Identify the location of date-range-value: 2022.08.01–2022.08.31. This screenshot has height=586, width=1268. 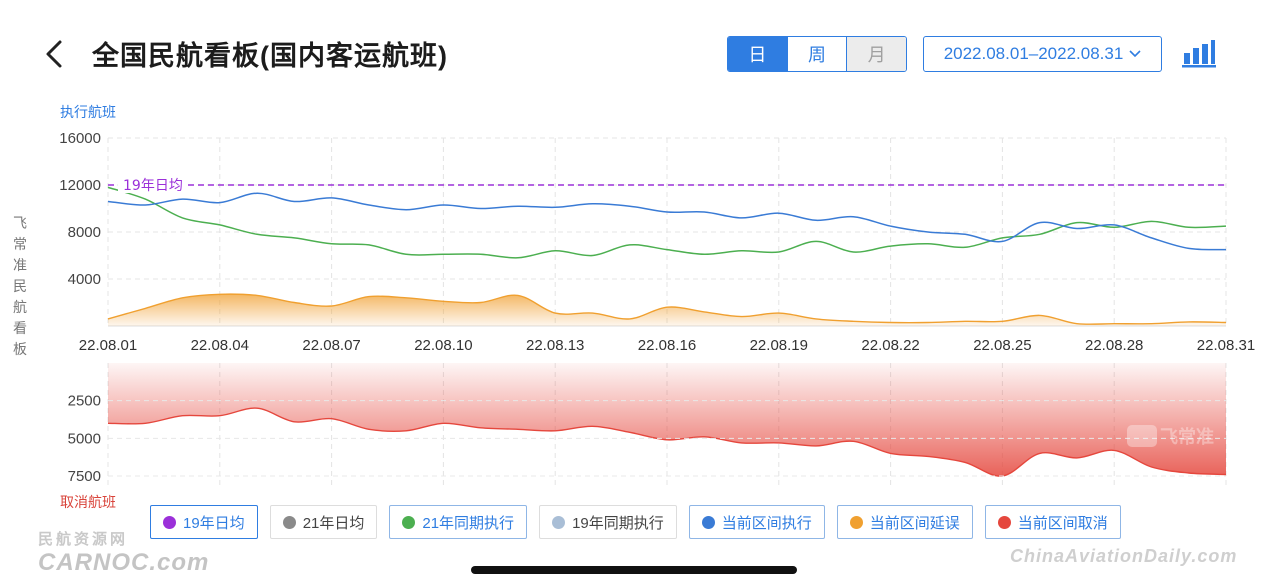
(1033, 53).